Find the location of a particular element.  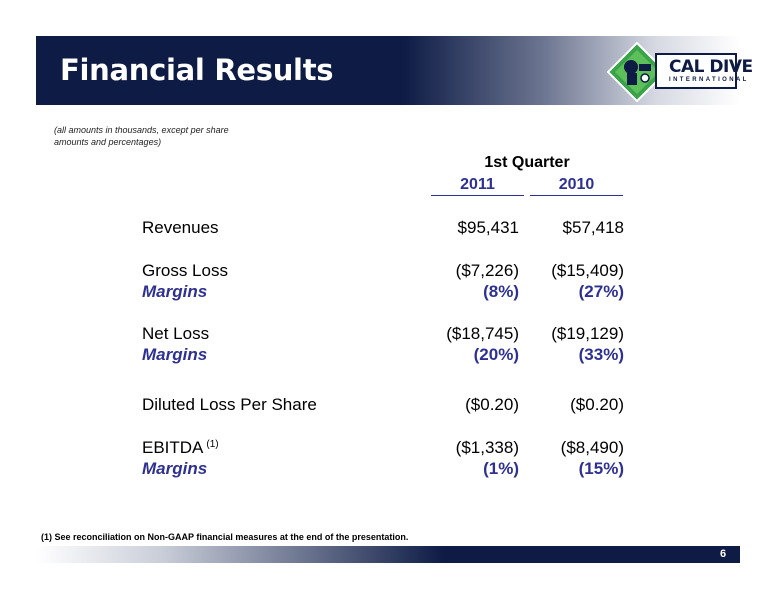

logo-wordmark: CAL DIVE INTERNATIONAL is located at coordinates (704, 71).